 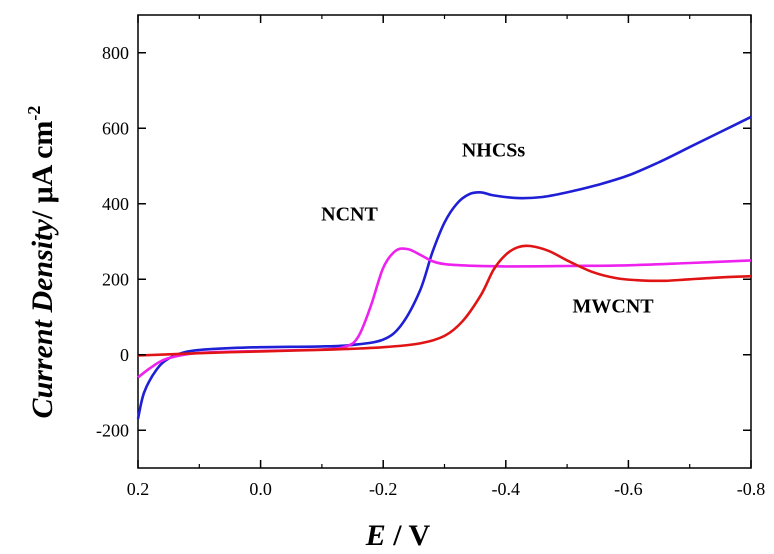 What do you see at coordinates (446, 489) in the screenshot?
I see `x-tick-labels: 0.2 0.0 -0.2 -0.4 -0.6 -0.8` at bounding box center [446, 489].